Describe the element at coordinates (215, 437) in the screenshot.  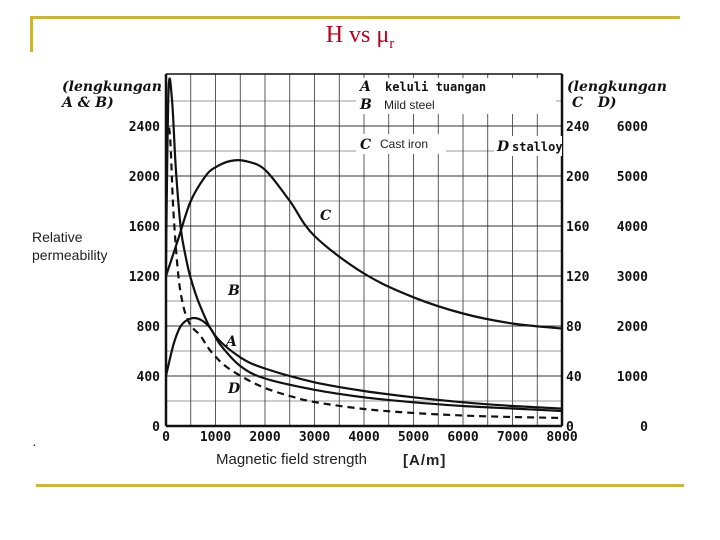
I see `x-tick-label: 1000` at that location.